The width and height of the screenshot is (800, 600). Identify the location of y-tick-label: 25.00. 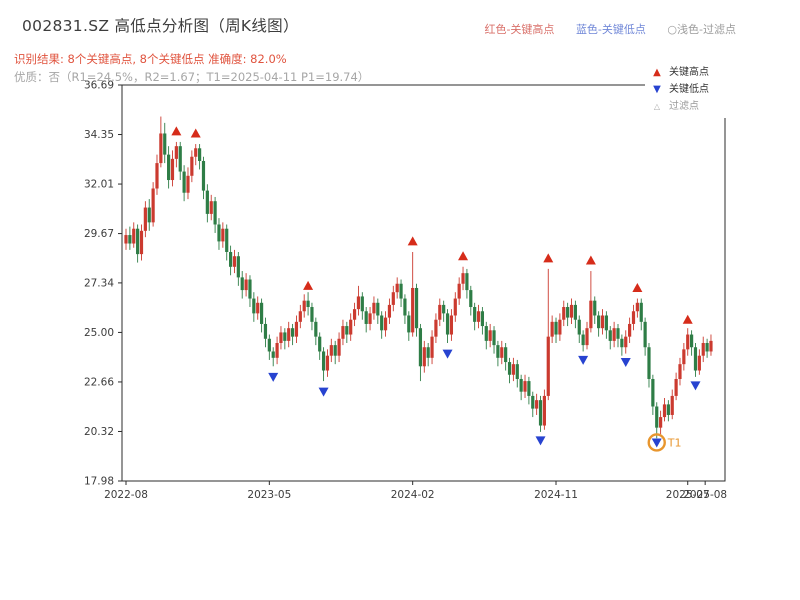
(99, 333).